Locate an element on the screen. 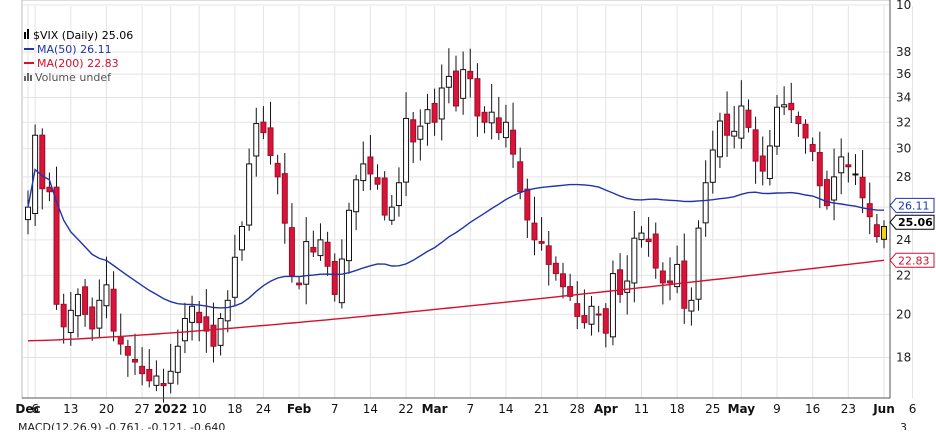 The width and height of the screenshot is (936, 434). x-tick-label: 18 is located at coordinates (234, 409).